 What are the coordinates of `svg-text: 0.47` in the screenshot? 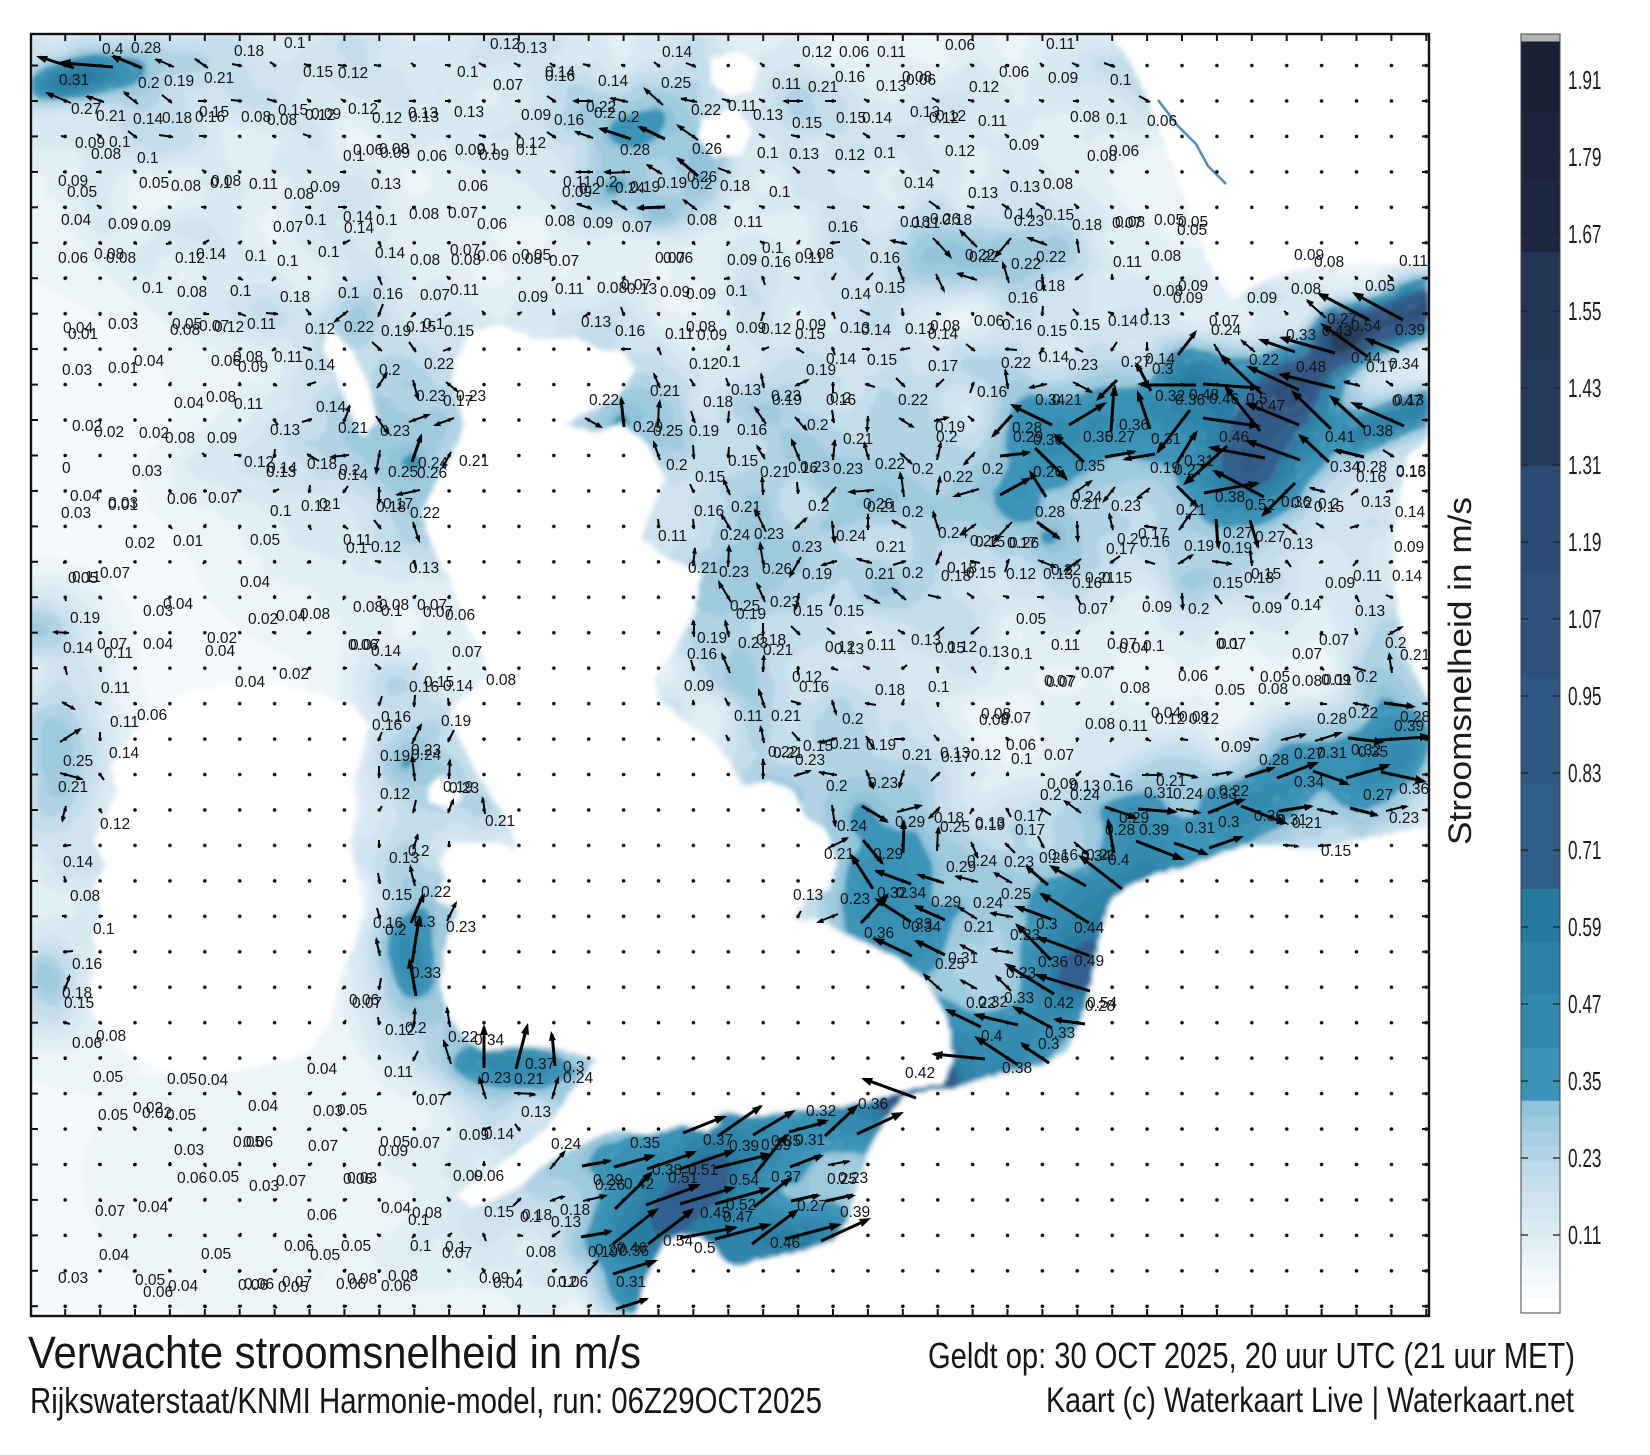 It's located at (738, 1217).